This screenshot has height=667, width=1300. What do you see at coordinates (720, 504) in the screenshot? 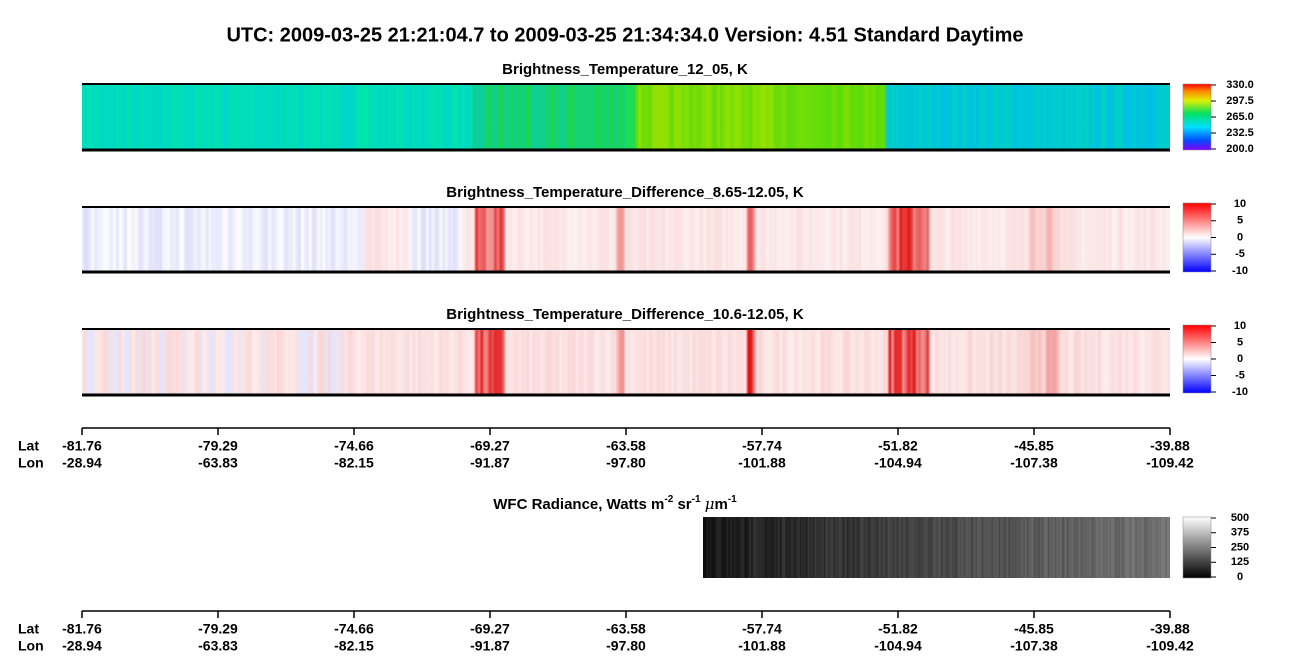
I see `title-part: m` at bounding box center [720, 504].